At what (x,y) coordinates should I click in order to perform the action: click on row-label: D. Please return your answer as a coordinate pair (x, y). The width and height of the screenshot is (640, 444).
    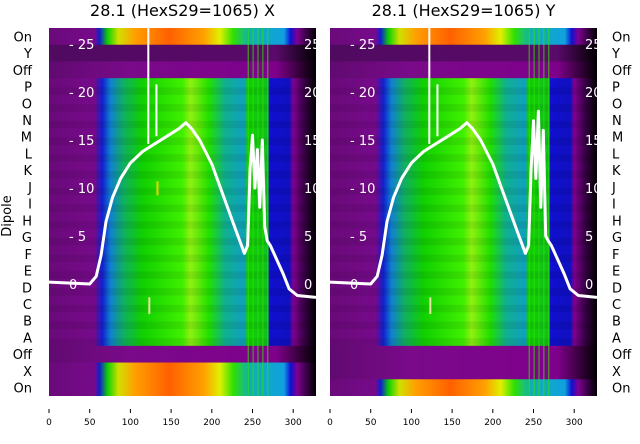
    Looking at the image, I should click on (27, 288).